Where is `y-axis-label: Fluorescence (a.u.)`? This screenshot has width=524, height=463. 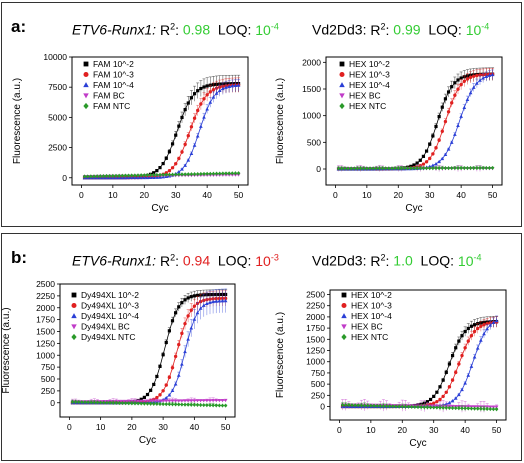
y-axis-label: Fluorescence (a.u.) is located at coordinates (17, 121).